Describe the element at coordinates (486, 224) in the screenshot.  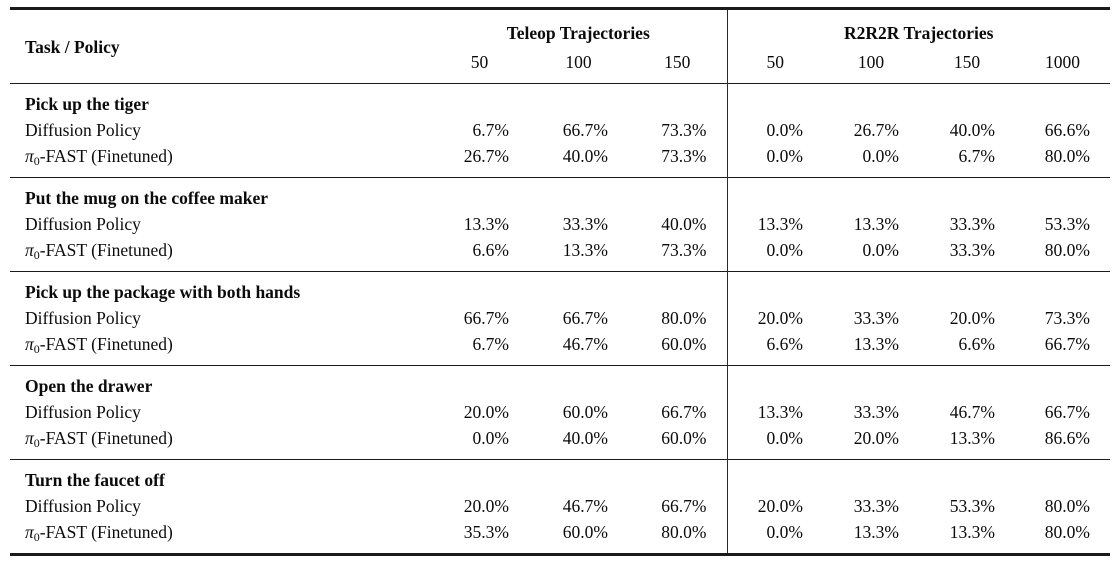
I see `success-rate-teleop: 13.3%` at that location.